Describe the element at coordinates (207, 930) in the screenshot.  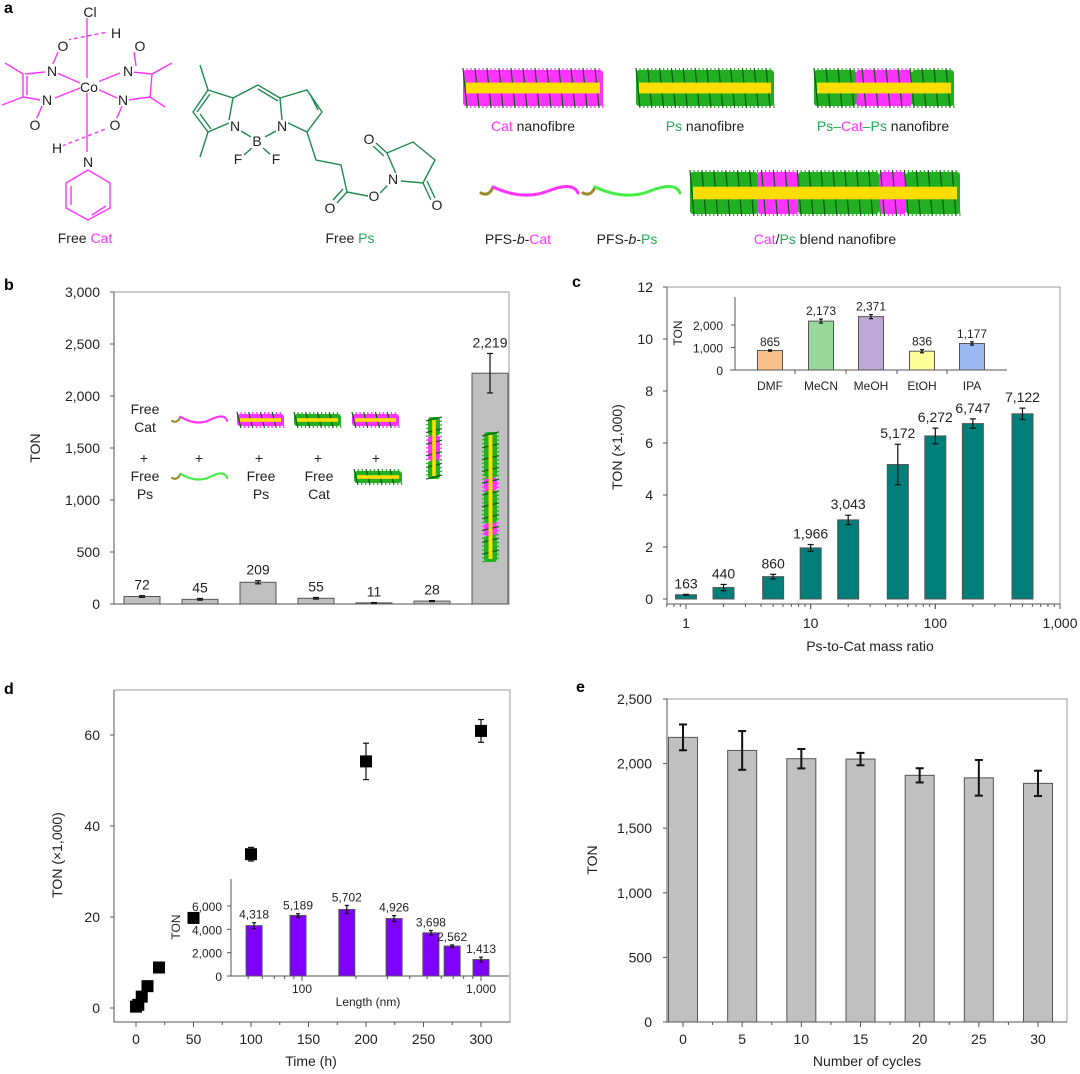
I see `y-tick-label-d-inset: 4,000` at that location.